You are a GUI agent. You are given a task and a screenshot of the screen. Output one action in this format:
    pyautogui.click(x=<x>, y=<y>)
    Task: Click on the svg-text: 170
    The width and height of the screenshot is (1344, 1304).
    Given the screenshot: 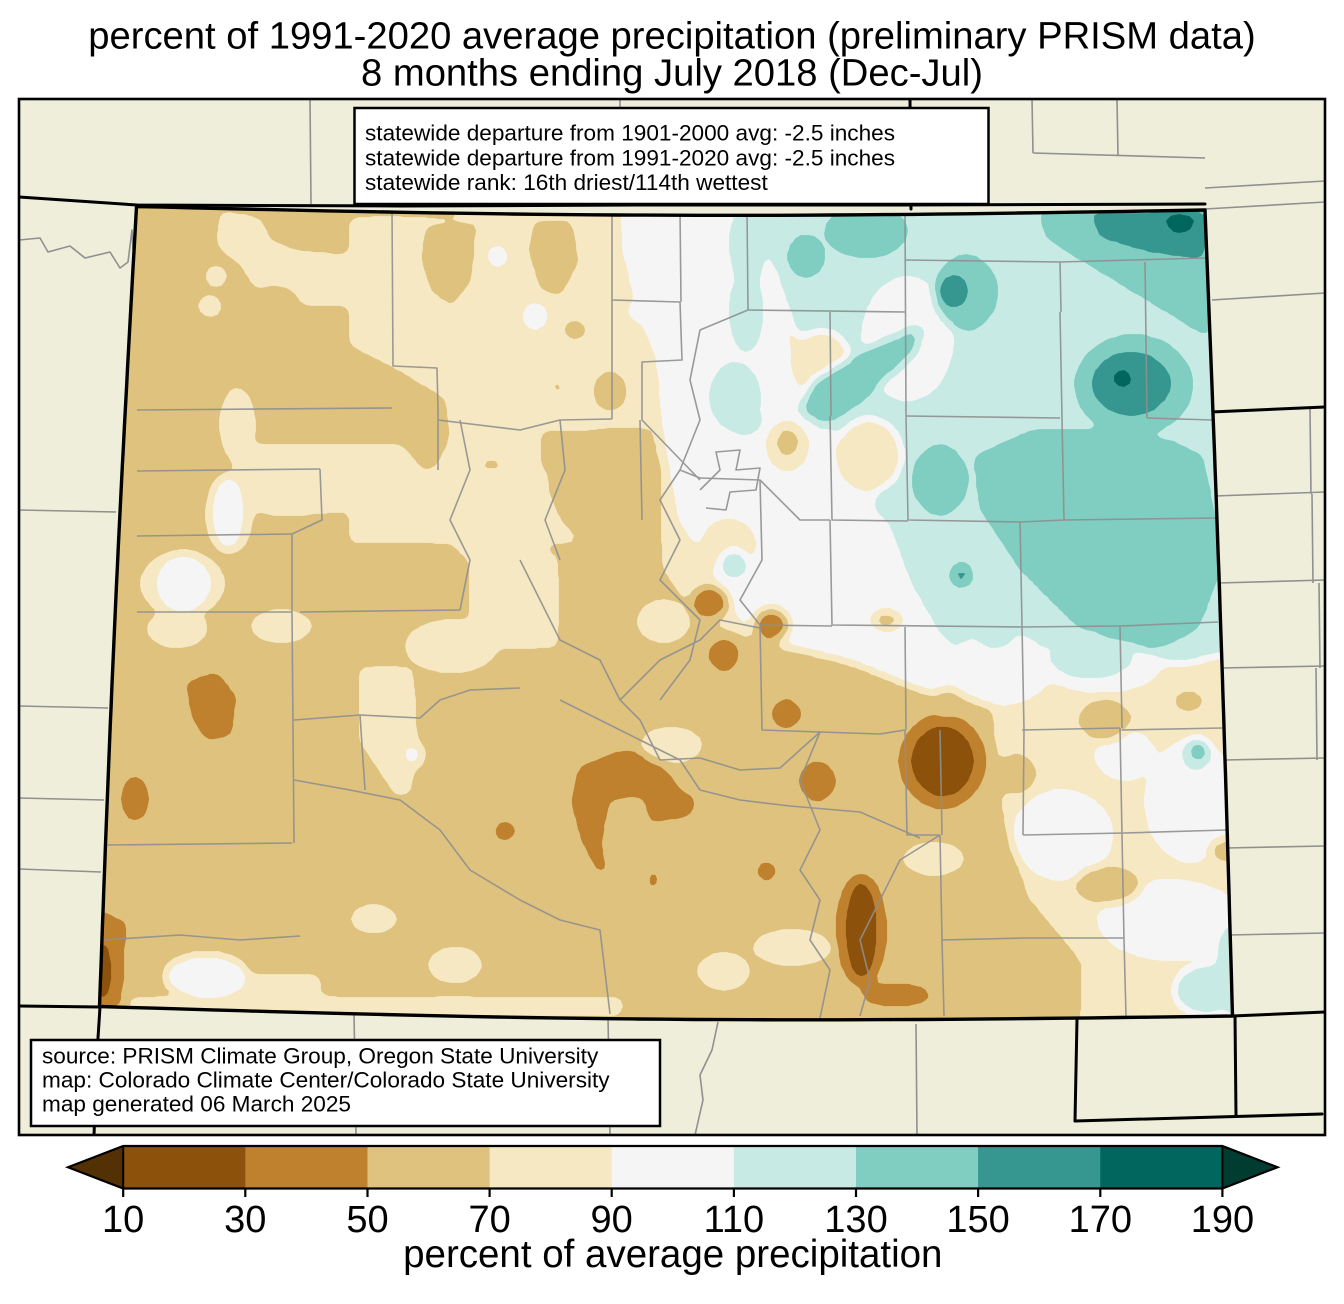 What is the action you would take?
    pyautogui.click(x=1100, y=1220)
    